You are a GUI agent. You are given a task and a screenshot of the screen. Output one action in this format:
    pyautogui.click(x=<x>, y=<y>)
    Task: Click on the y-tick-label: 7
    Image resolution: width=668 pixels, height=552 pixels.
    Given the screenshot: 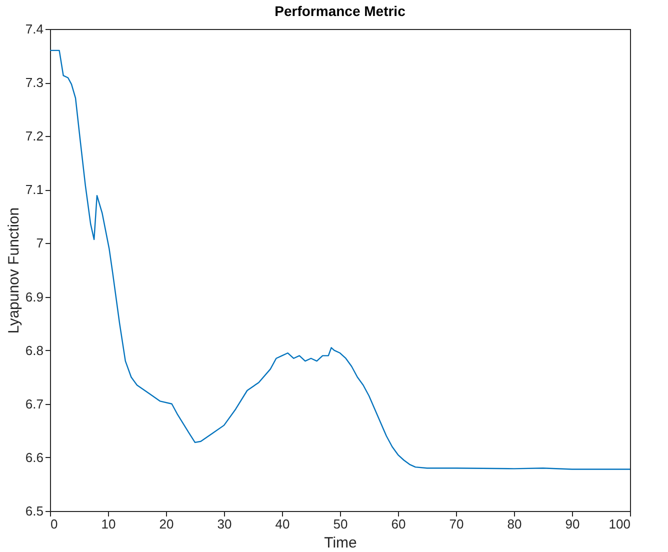 What is the action you would take?
    pyautogui.click(x=40, y=243)
    